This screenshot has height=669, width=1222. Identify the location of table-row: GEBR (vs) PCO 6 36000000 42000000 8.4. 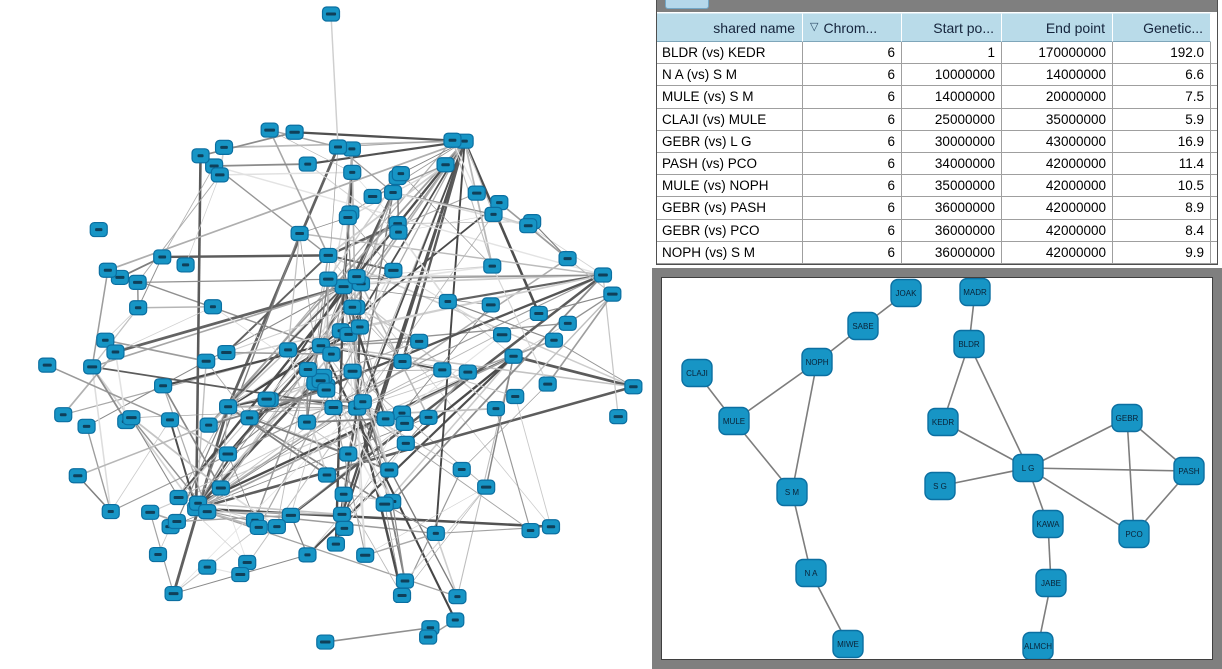
(937, 230).